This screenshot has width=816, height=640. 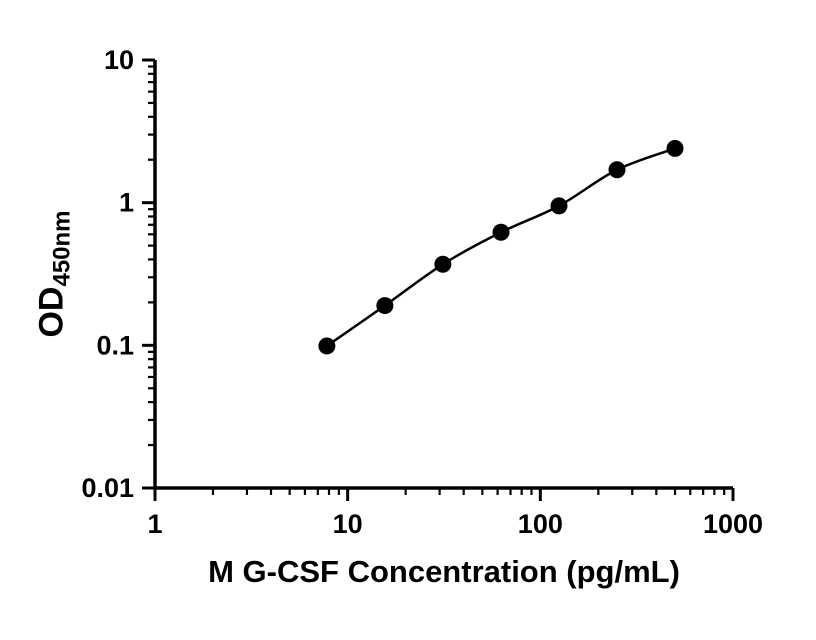 What do you see at coordinates (126, 203) in the screenshot?
I see `y-tick-label: 1` at bounding box center [126, 203].